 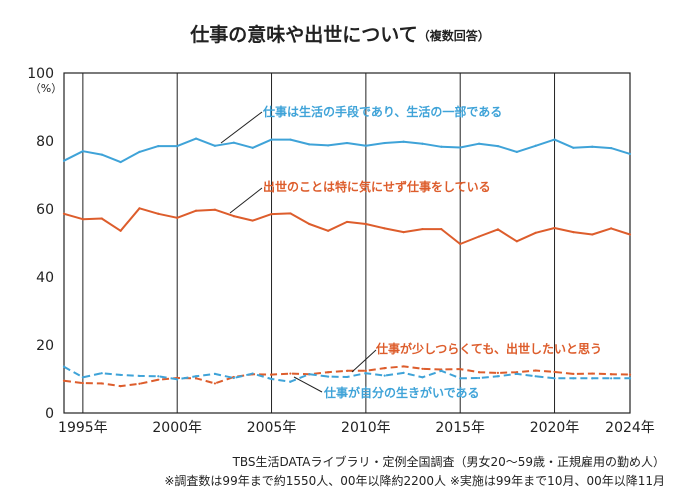 What do you see at coordinates (45, 142) in the screenshot?
I see `y-tick-label: 80` at bounding box center [45, 142].